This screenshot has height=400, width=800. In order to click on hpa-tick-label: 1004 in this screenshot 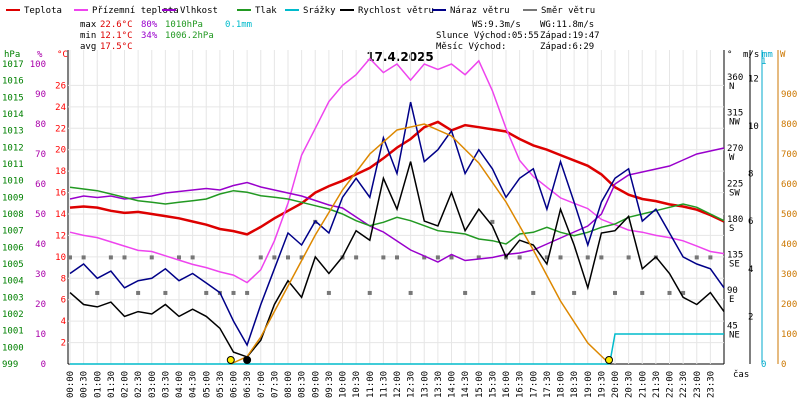, I will do `click(13, 282)`.